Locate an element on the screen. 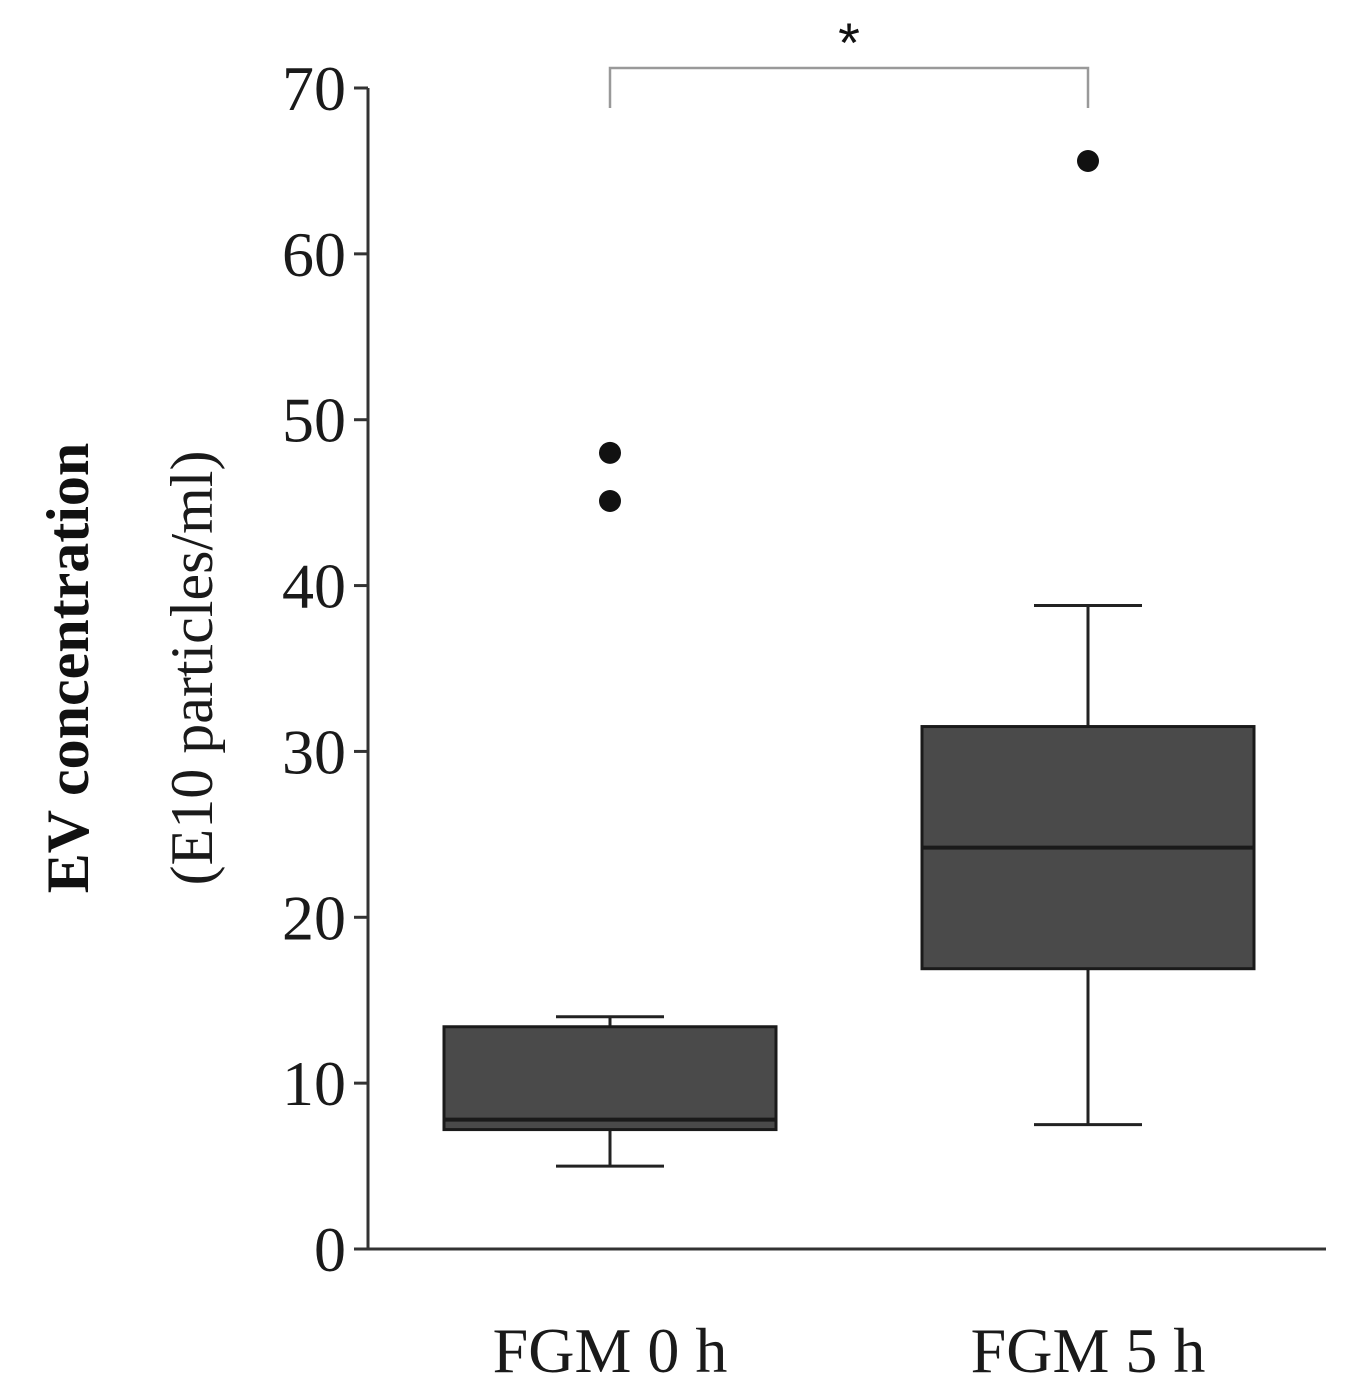  y-tick-label: 70 is located at coordinates (314, 88).